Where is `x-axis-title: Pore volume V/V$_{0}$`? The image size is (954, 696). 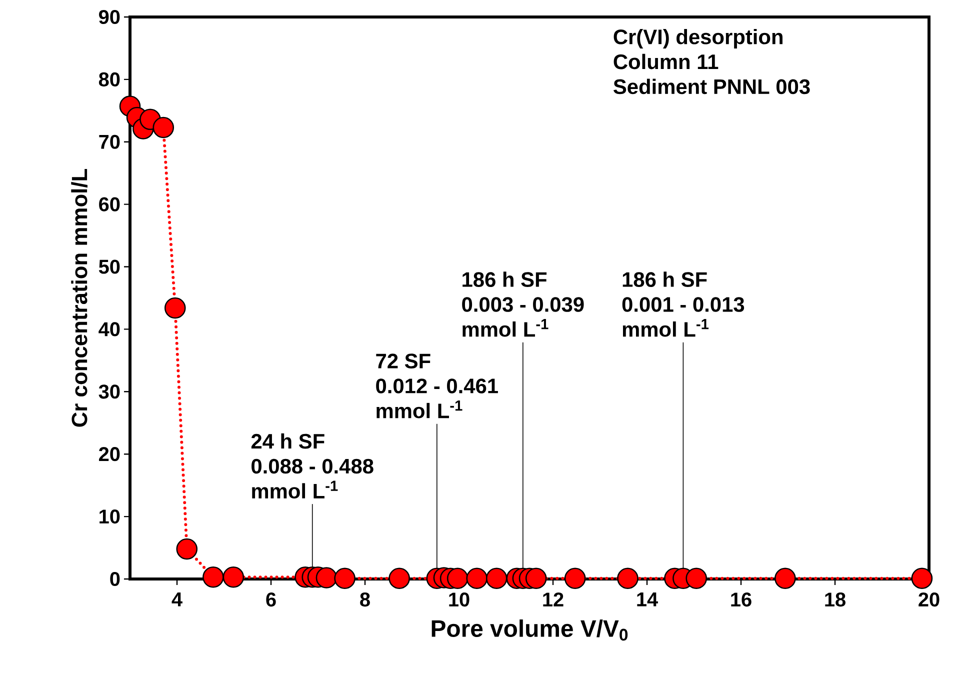 x-axis-title: Pore volume V/V$_{0}$ is located at coordinates (530, 630).